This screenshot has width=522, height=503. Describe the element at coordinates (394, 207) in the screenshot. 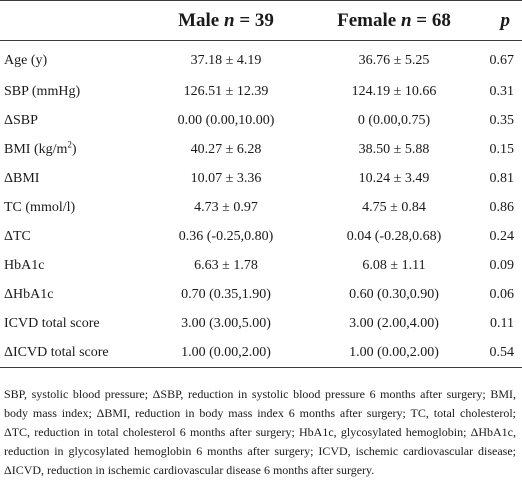

I see `female-value: 4.75 ± 0.84` at that location.